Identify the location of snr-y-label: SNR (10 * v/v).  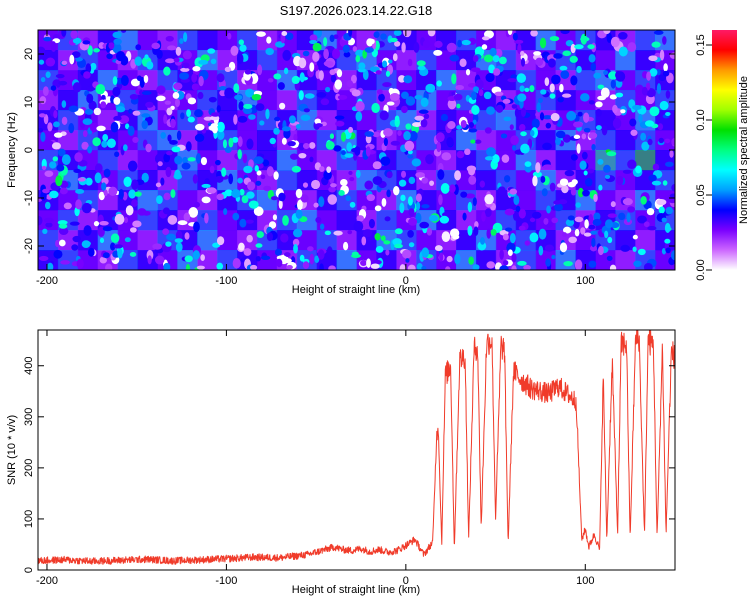
(12, 450).